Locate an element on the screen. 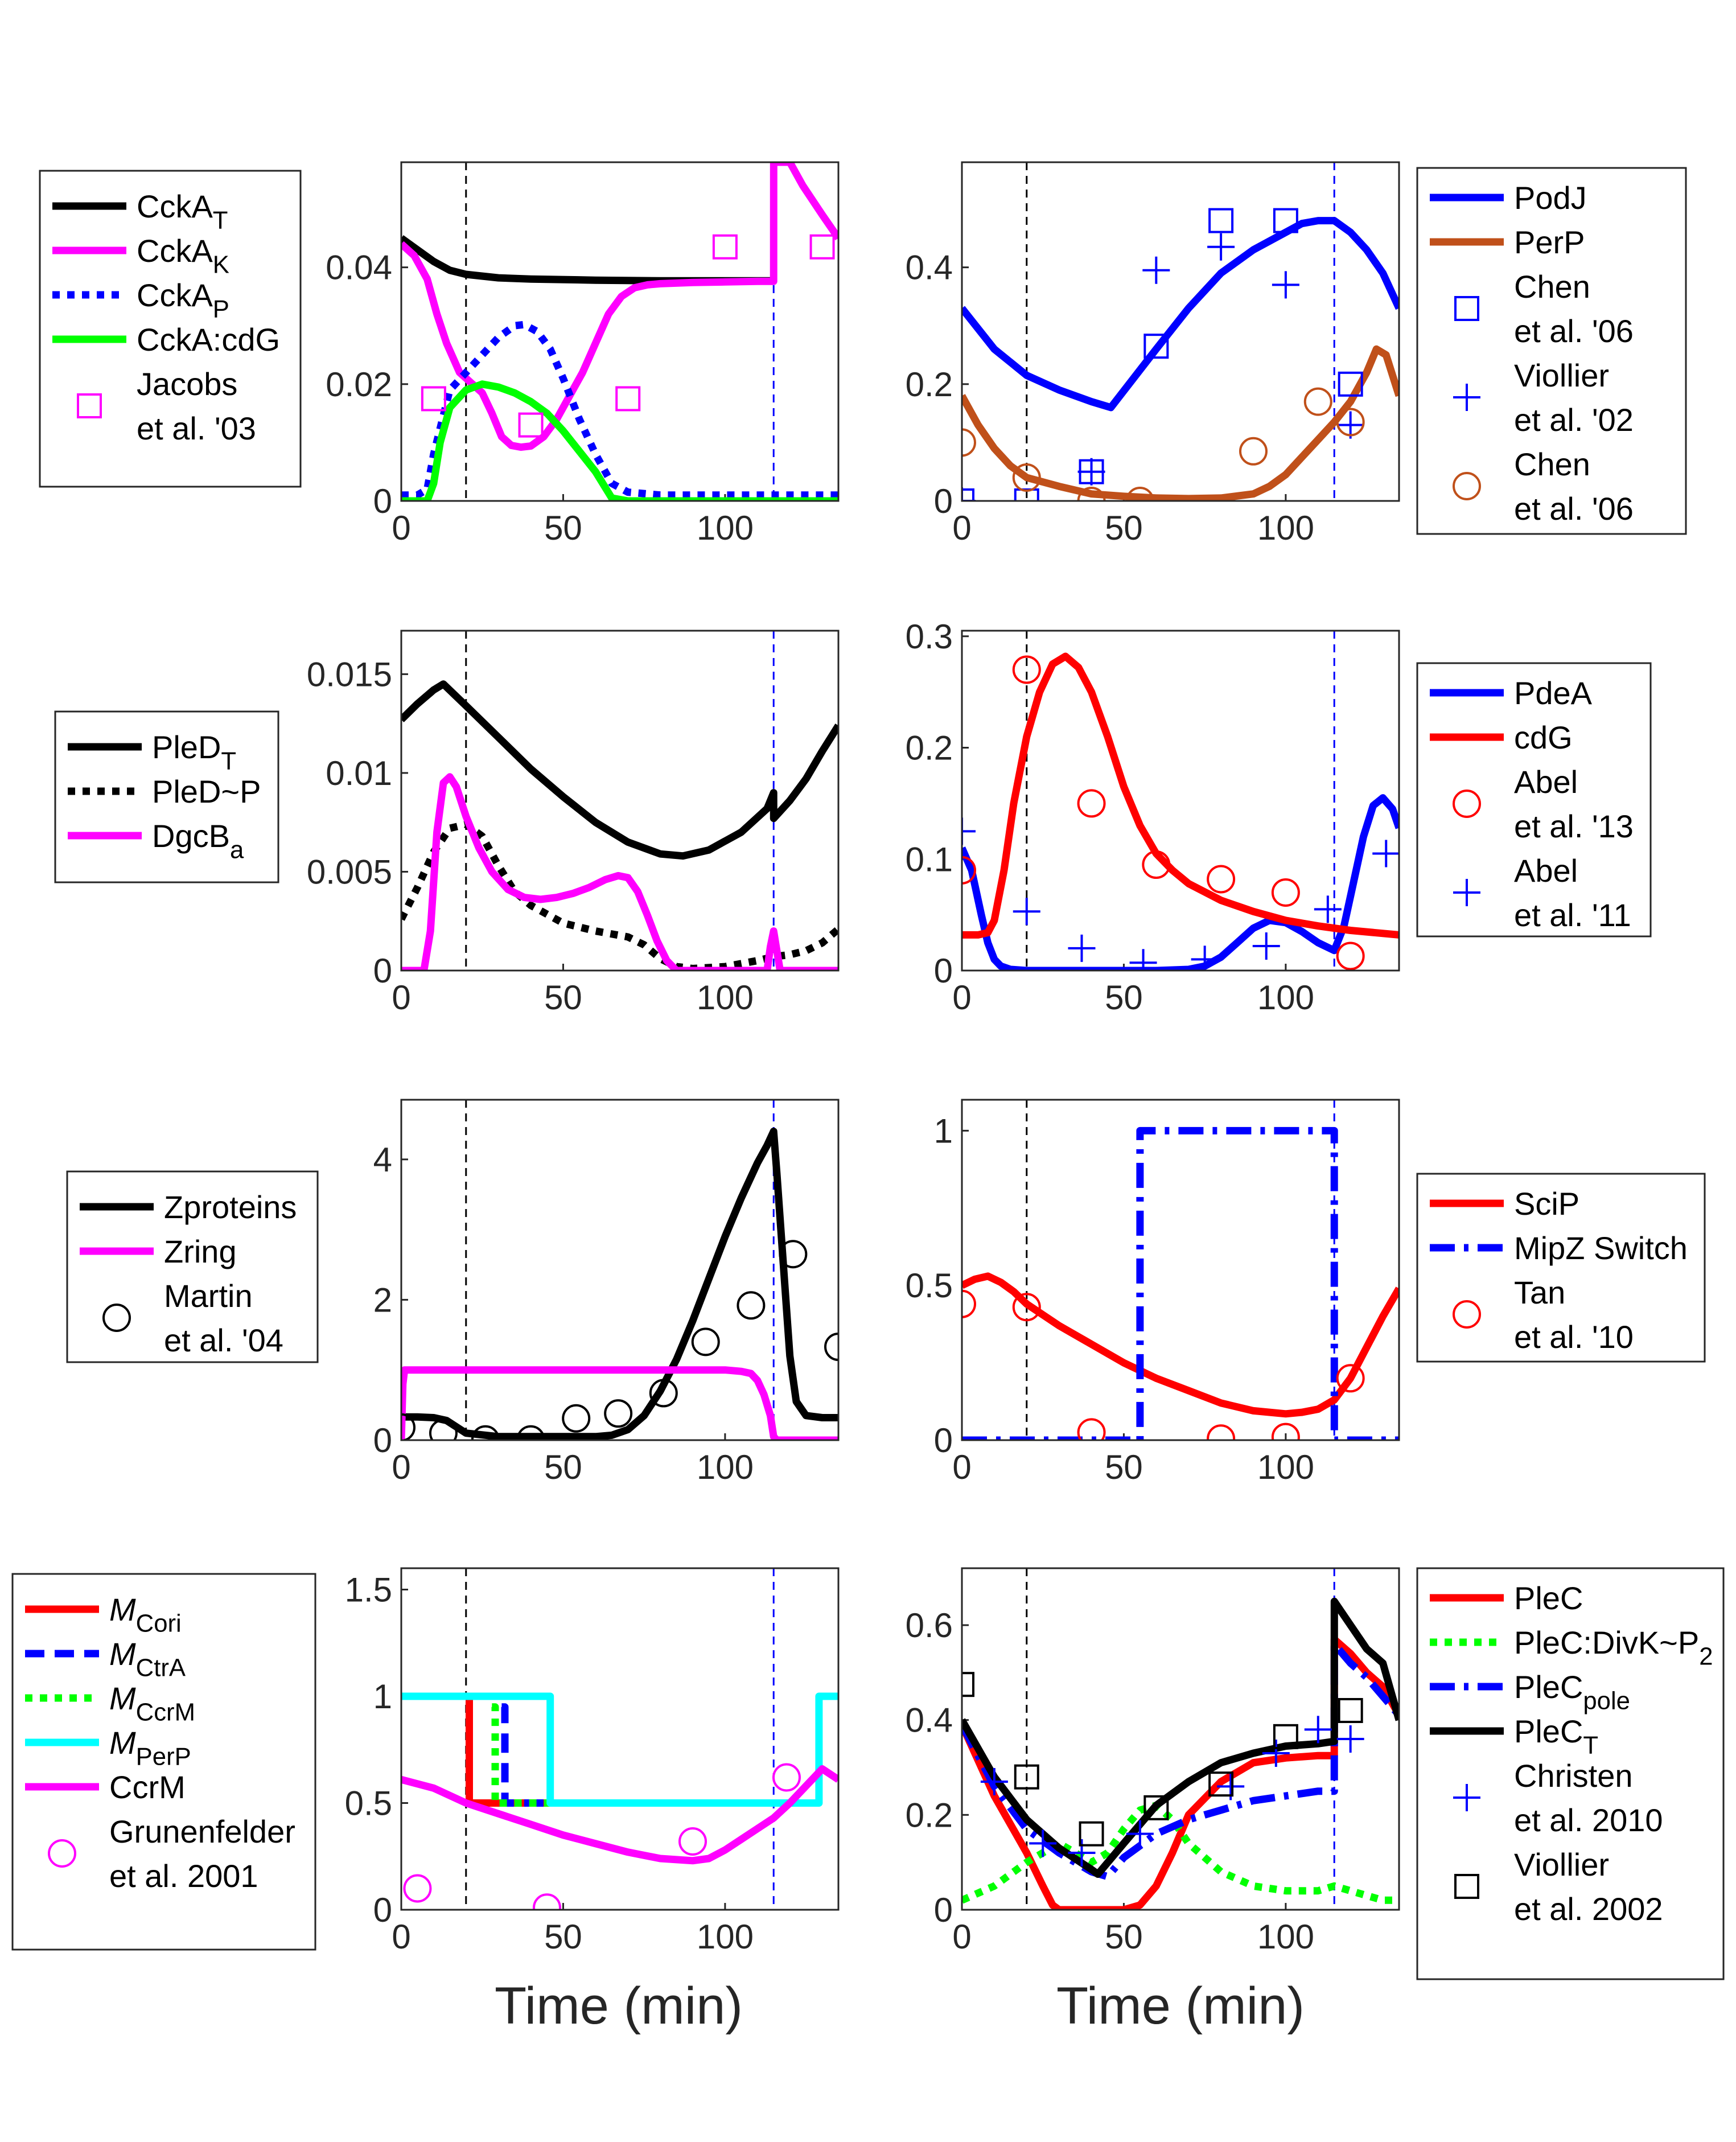 The image size is (1736, 2142). legend-label: Zring is located at coordinates (200, 1251).